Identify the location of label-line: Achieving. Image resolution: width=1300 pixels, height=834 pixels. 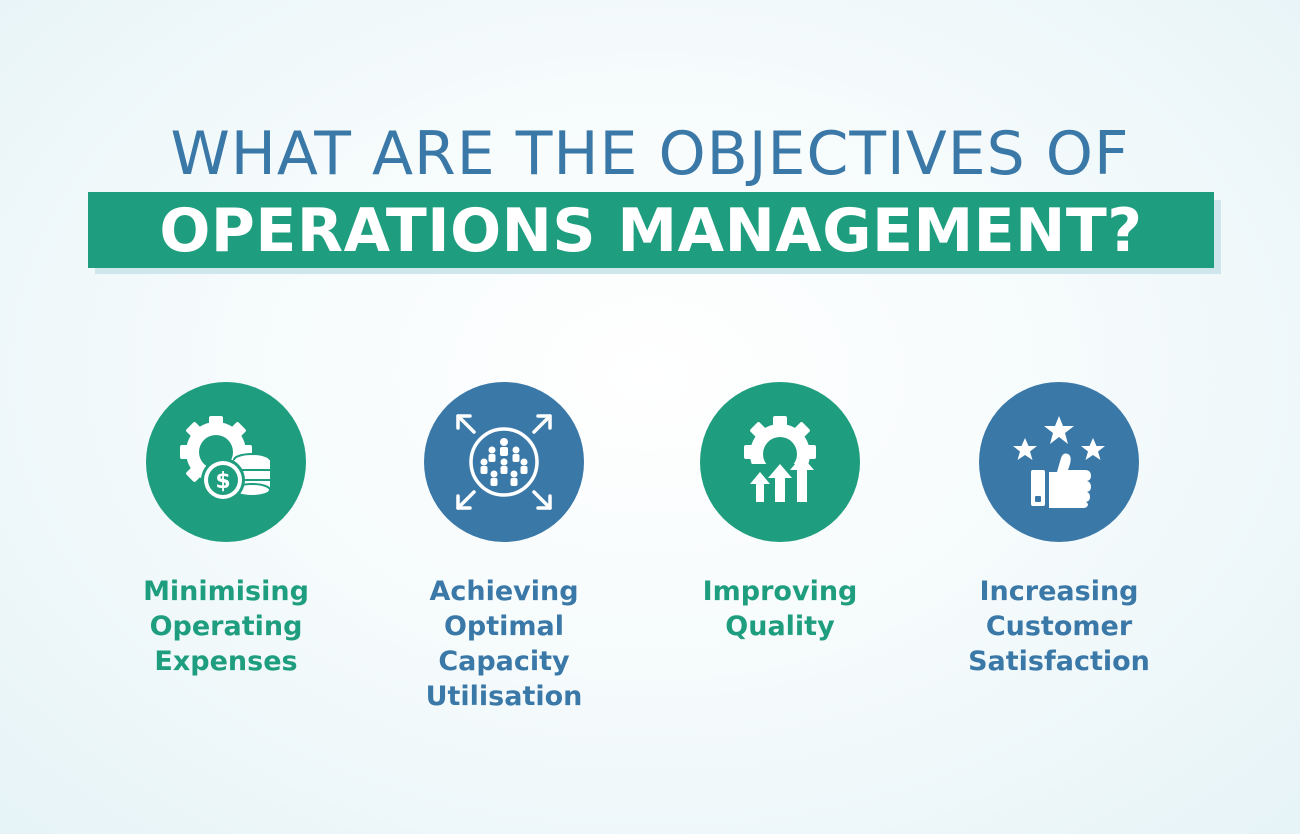
(504, 591).